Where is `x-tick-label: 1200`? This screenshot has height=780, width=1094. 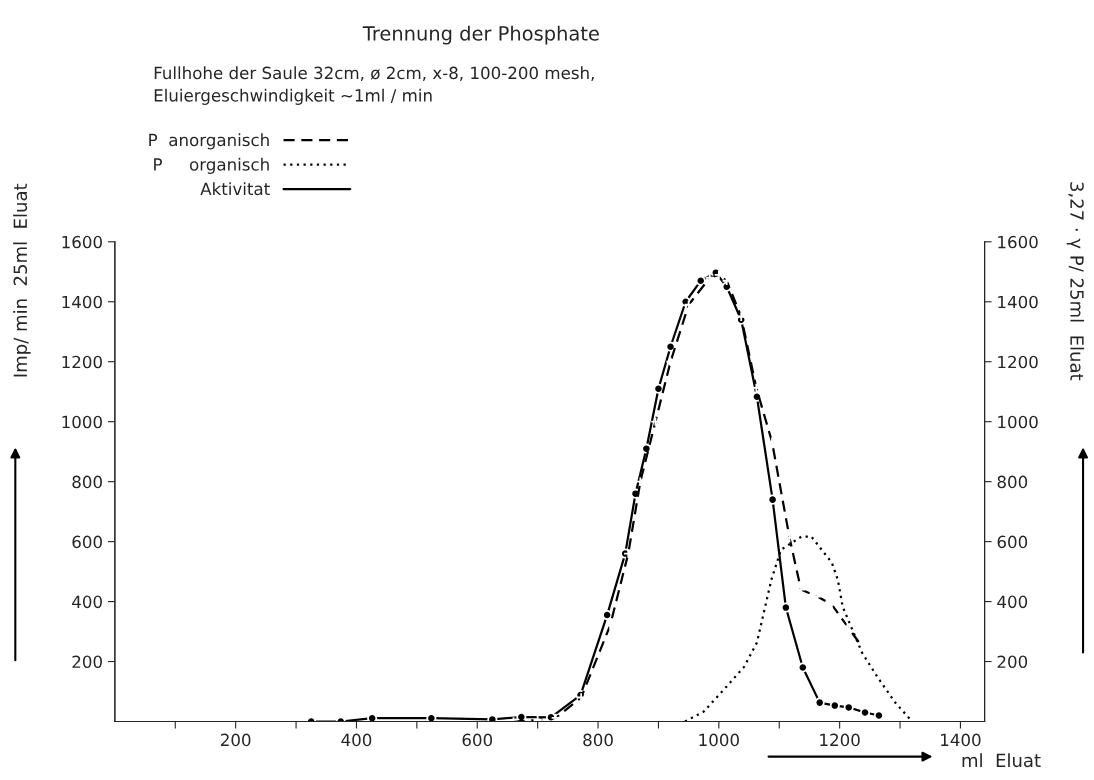 x-tick-label: 1200 is located at coordinates (840, 740).